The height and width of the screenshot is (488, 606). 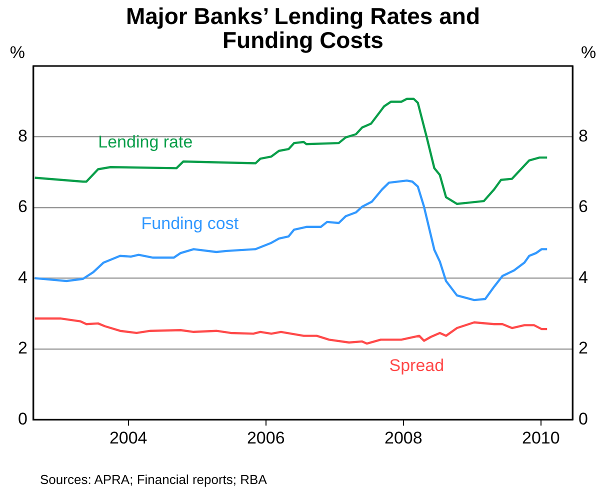 I want to click on y-tick-label: 8, so click(x=23, y=136).